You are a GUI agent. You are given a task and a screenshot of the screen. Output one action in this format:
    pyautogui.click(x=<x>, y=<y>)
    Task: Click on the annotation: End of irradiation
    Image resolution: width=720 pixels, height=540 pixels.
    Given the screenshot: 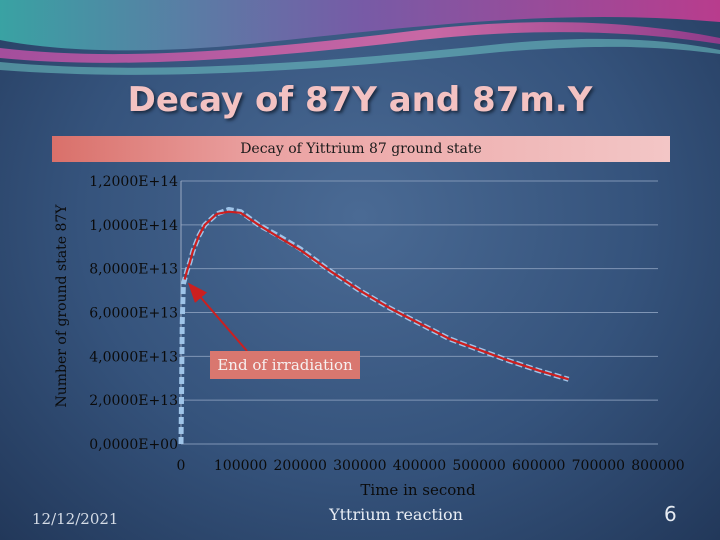 What is the action you would take?
    pyautogui.click(x=273, y=330)
    